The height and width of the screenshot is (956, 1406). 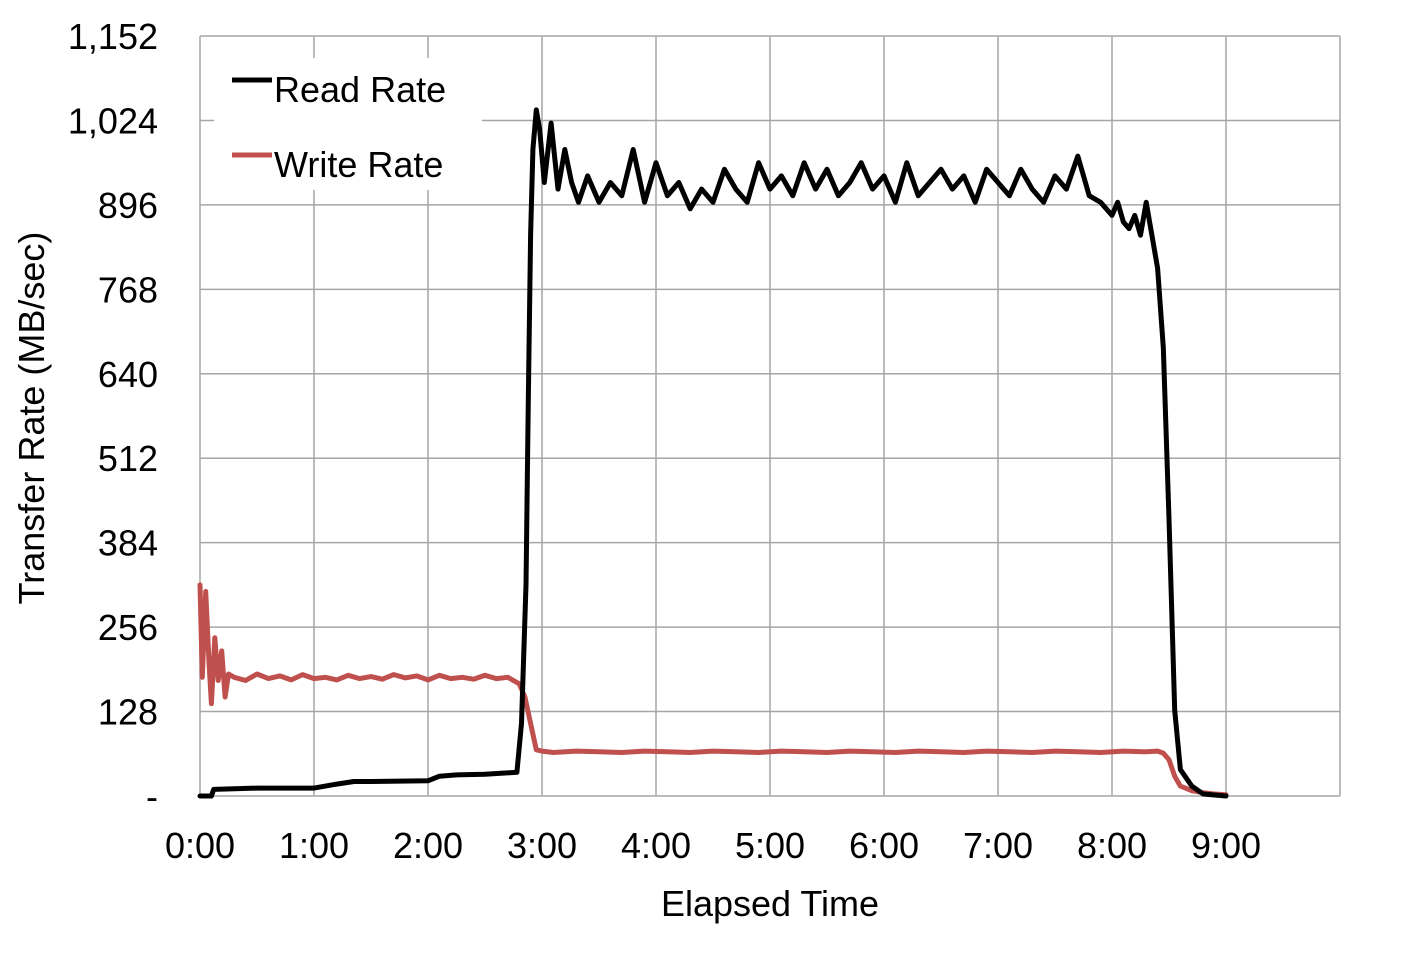 I want to click on y-tick-label: 768, so click(x=128, y=289).